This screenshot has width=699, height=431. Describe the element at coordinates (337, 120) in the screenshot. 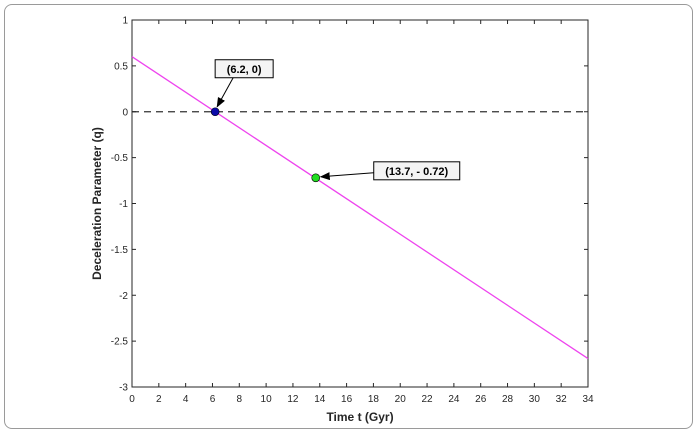

I see `annotations: (6.2, 0) (13.7, - 0.72)` at that location.